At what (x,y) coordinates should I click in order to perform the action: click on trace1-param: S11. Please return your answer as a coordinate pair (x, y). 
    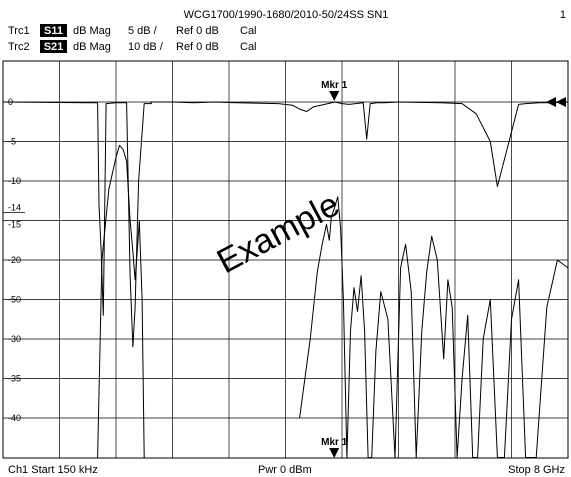
    Looking at the image, I should click on (53, 31).